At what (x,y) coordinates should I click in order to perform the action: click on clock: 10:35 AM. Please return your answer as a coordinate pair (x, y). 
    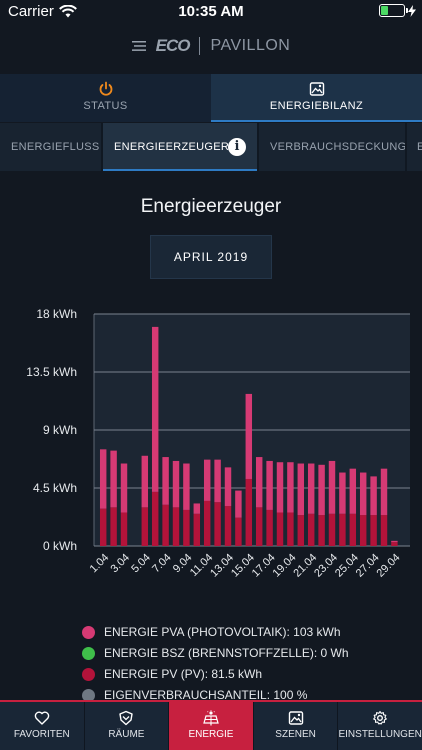
    Looking at the image, I should click on (211, 11).